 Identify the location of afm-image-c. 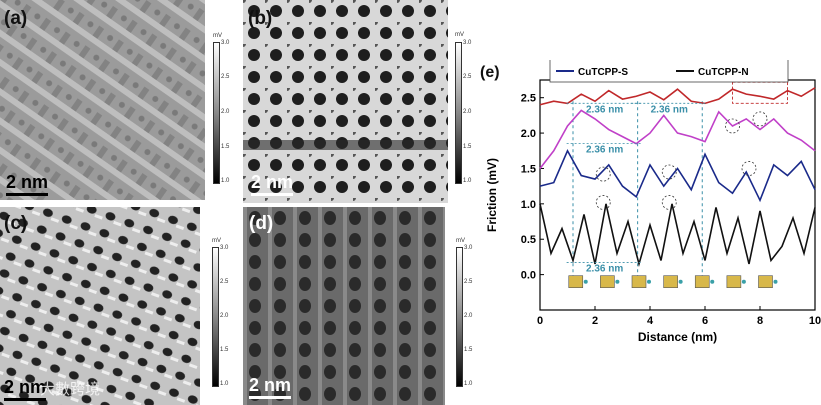
(100, 306).